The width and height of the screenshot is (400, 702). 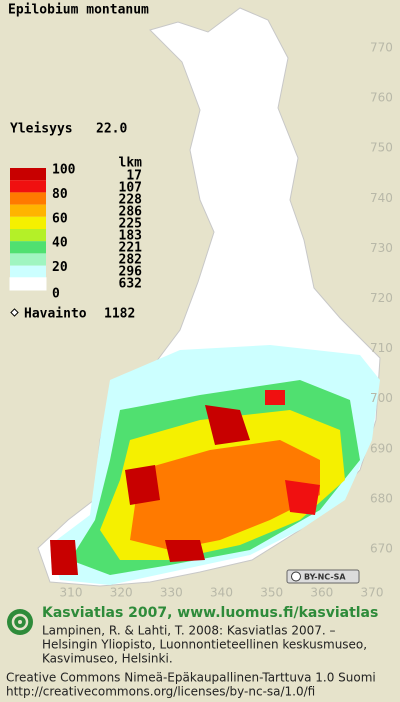 I want to click on count-value: 107, so click(x=130, y=188).